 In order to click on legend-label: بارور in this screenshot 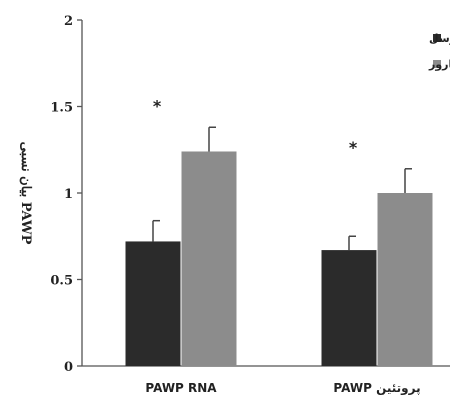, I will do `click(439, 64)`.